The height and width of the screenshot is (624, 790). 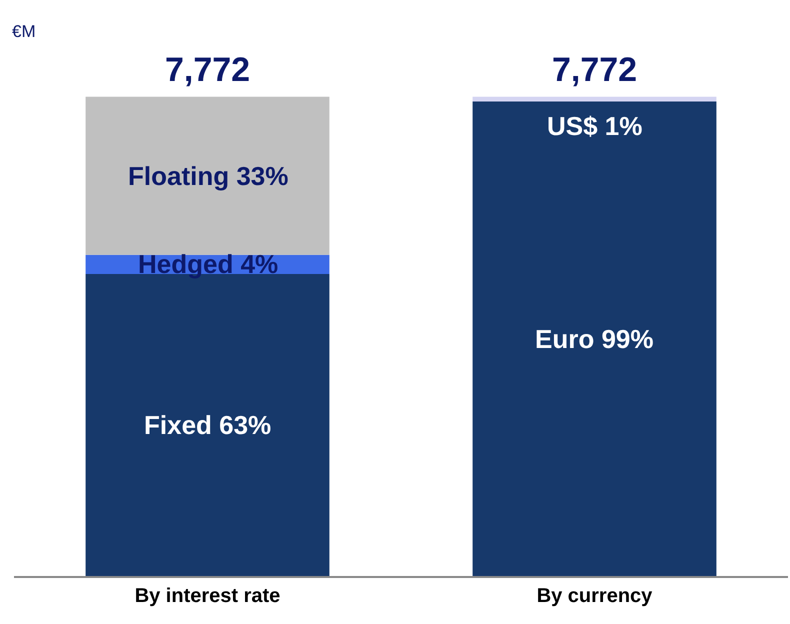 What do you see at coordinates (208, 264) in the screenshot?
I see `data-label: Hedged 4%` at bounding box center [208, 264].